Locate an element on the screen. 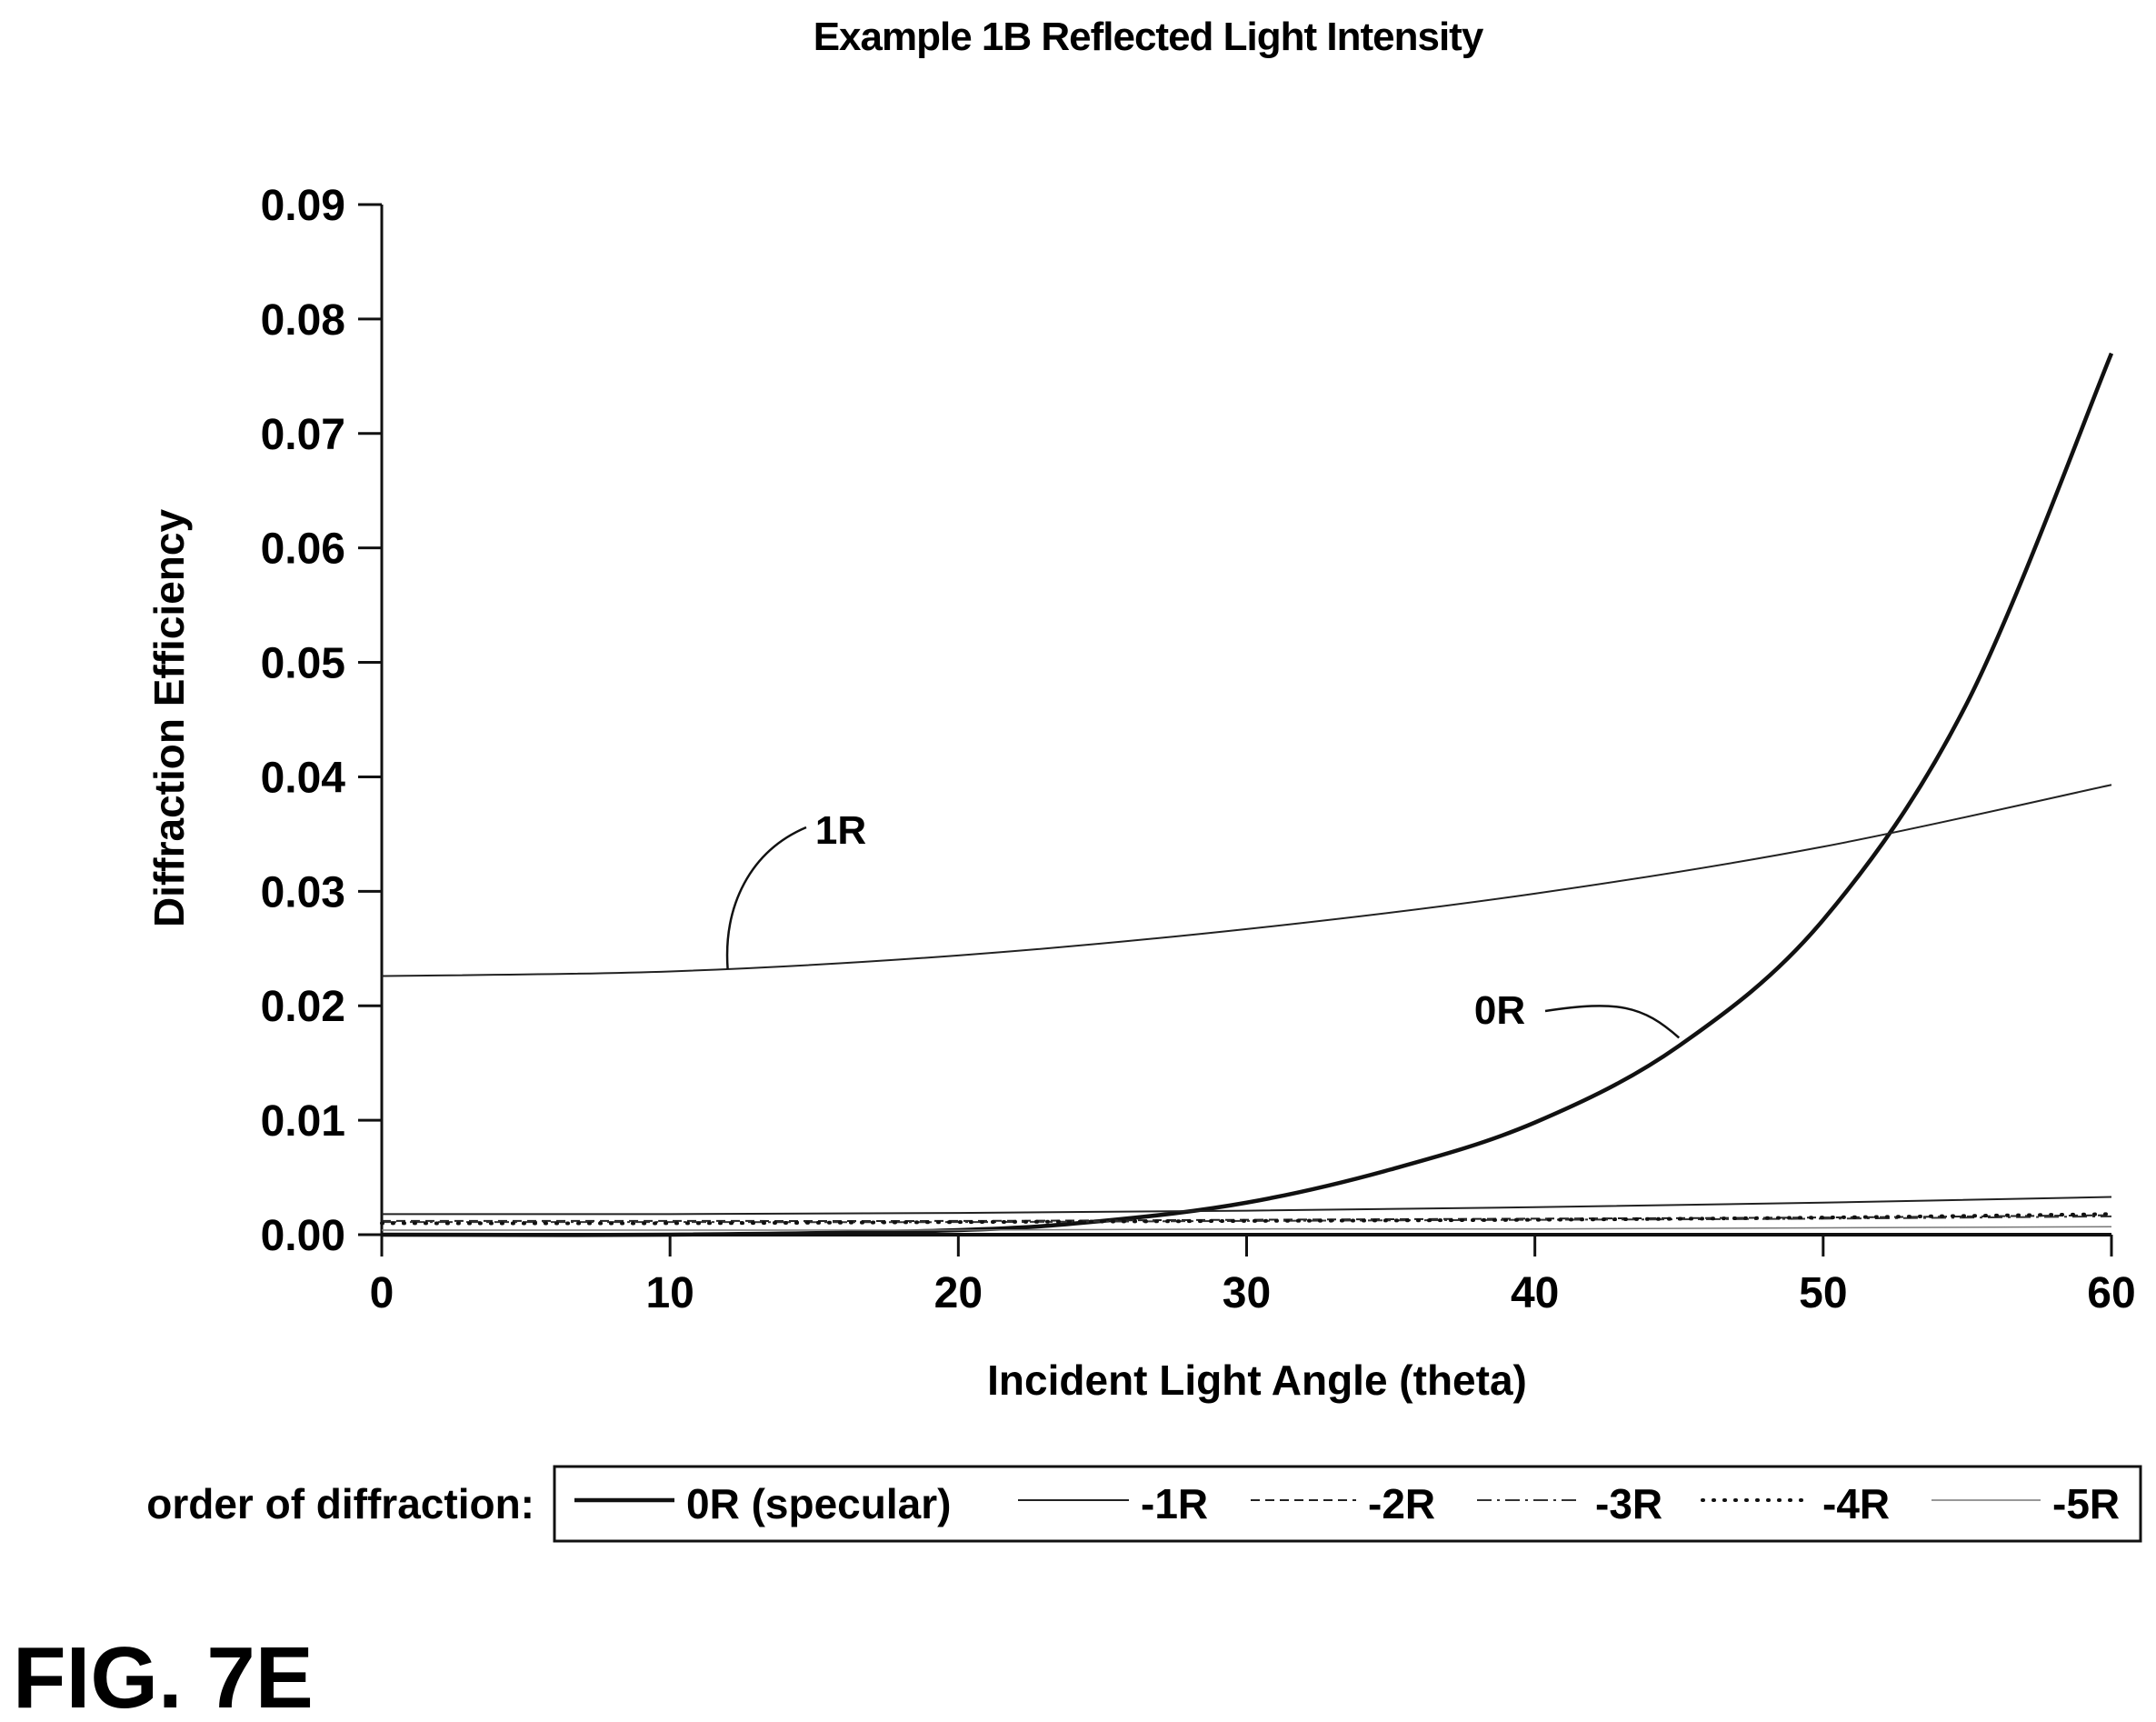 The height and width of the screenshot is (1722, 2156). y-tick-label: 0.09 is located at coordinates (303, 206).